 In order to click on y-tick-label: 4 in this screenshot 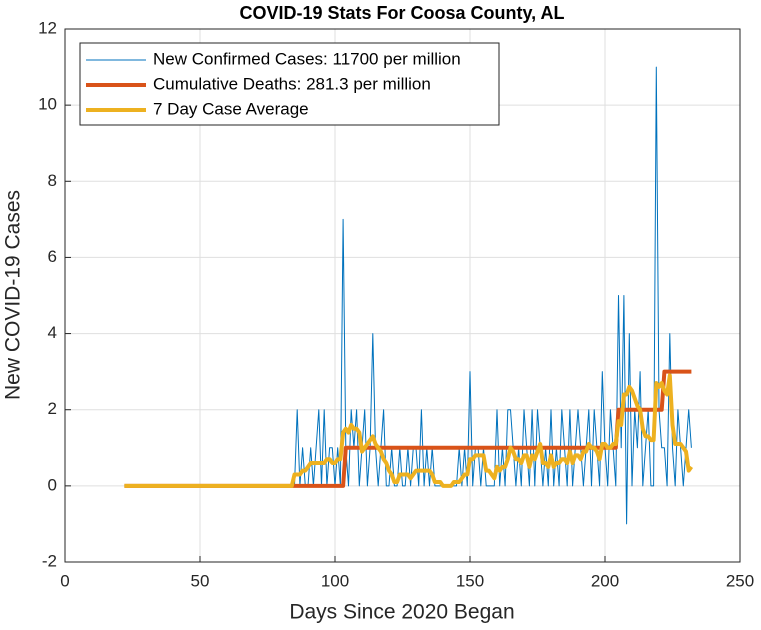, I will do `click(52, 332)`.